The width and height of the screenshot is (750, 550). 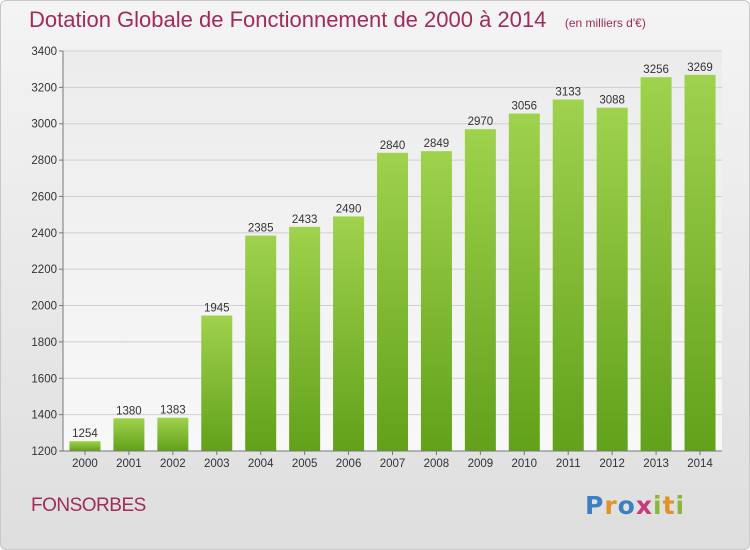 I want to click on y-tick-label: 2000, so click(x=44, y=307).